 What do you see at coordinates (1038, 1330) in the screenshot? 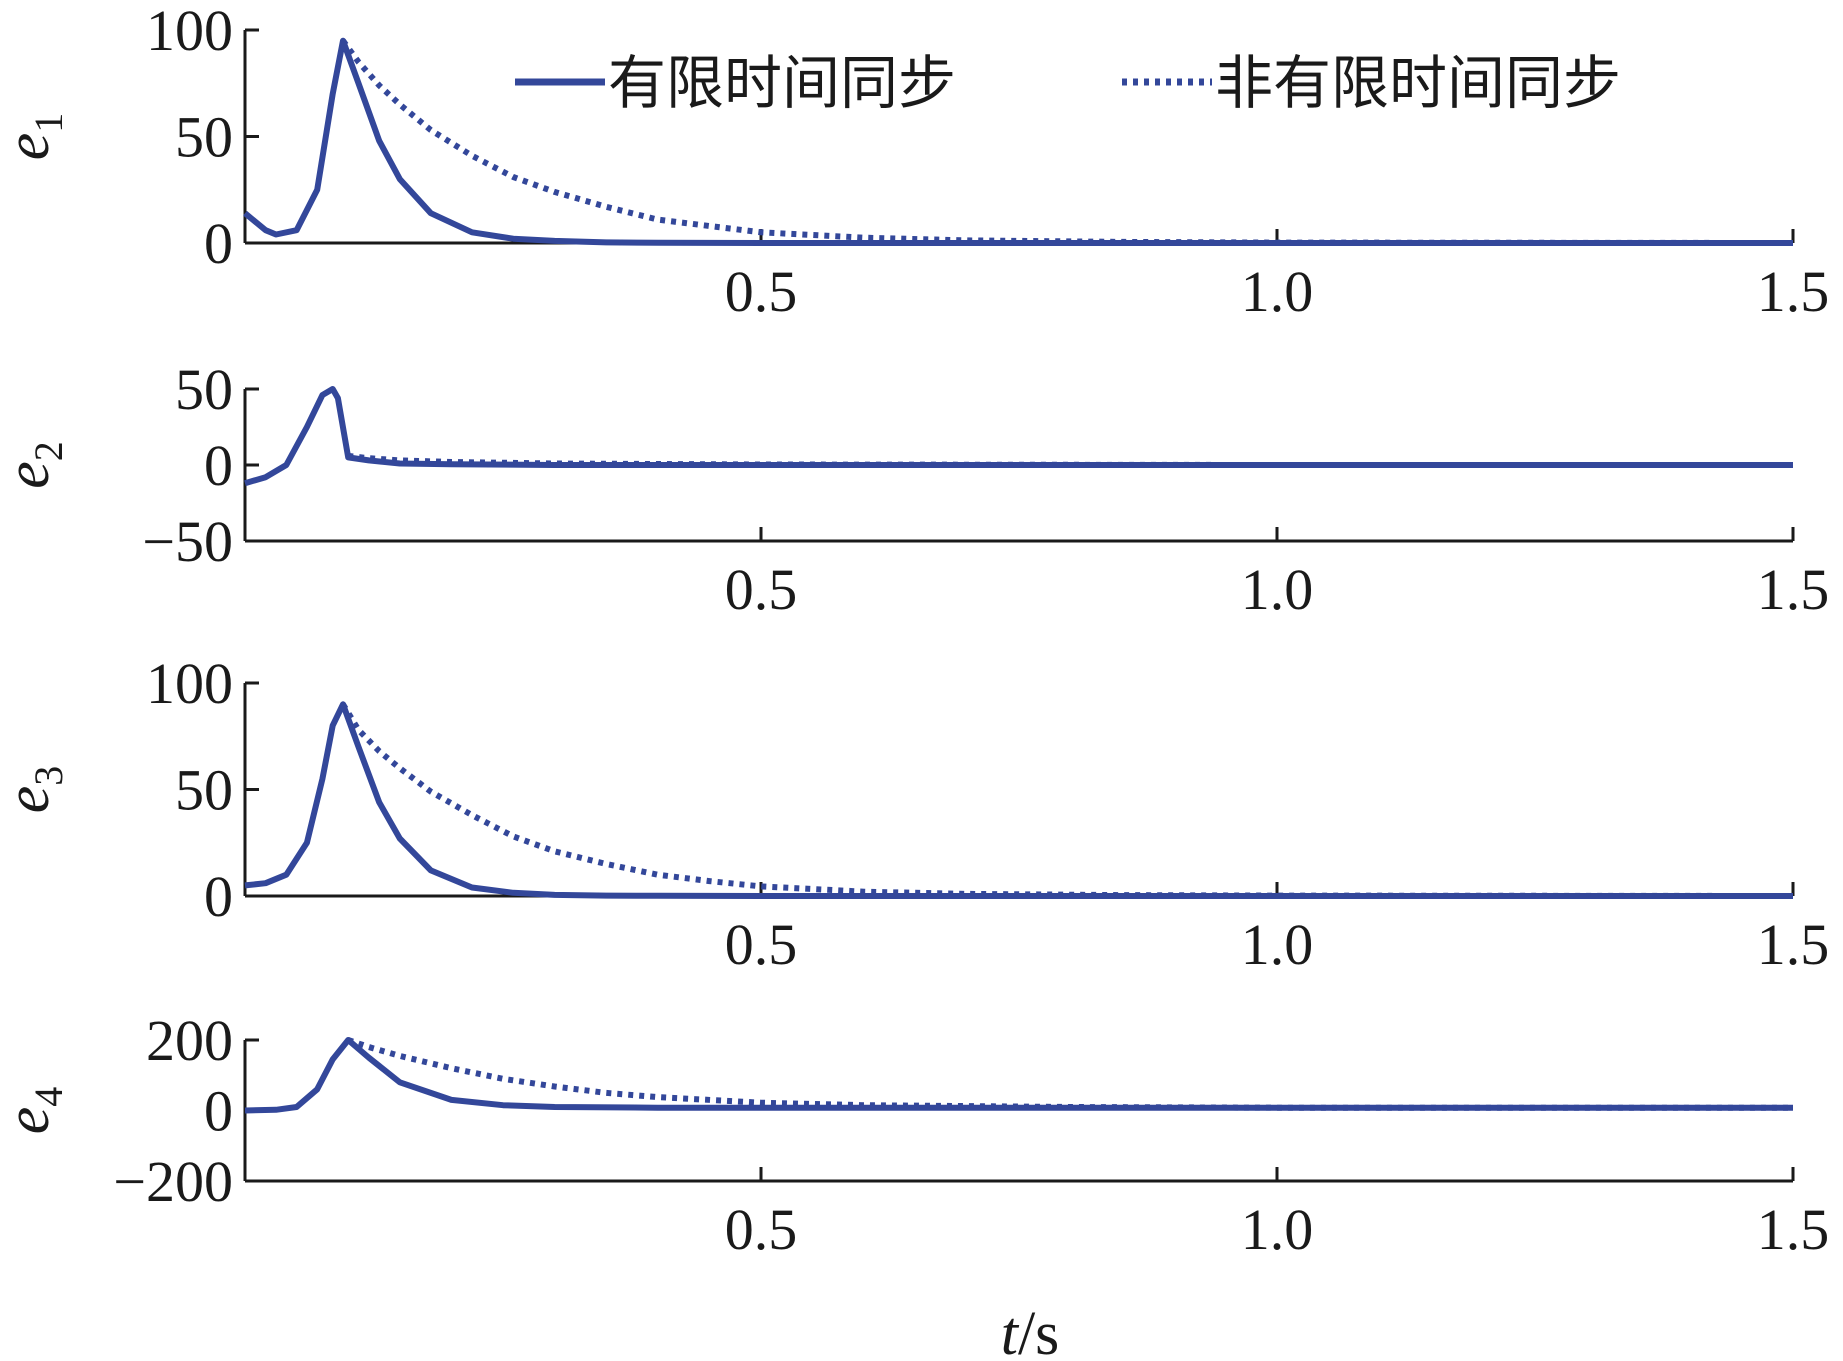
I see `x-axis-label-unit: /s` at bounding box center [1038, 1330].